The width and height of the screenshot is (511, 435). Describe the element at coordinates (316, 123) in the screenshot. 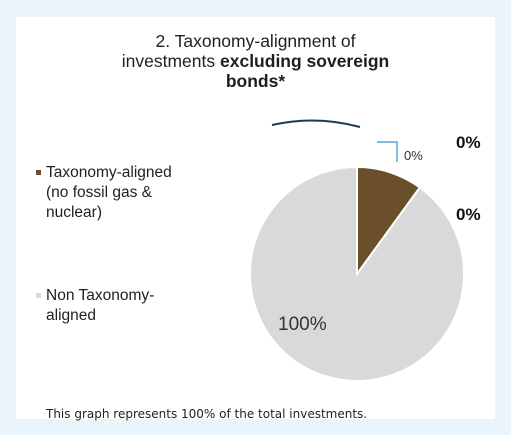

I see `outer-top-arc` at that location.